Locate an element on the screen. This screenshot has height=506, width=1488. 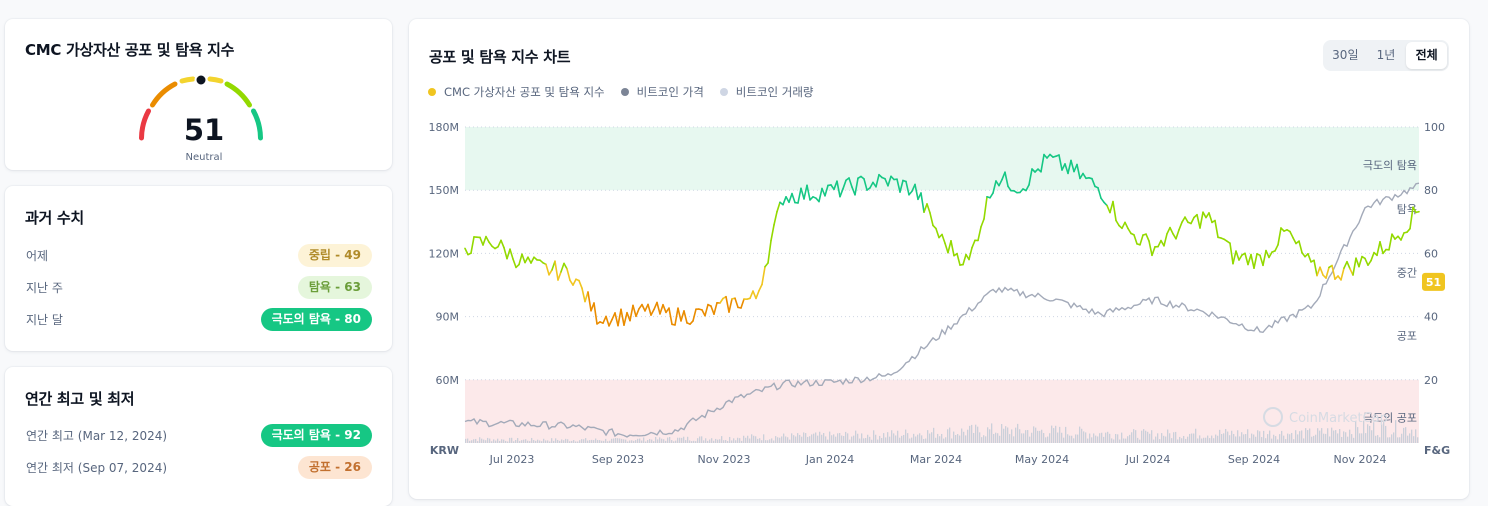
history-row-yesterday: 어제 중립 - 49 is located at coordinates (199, 255).